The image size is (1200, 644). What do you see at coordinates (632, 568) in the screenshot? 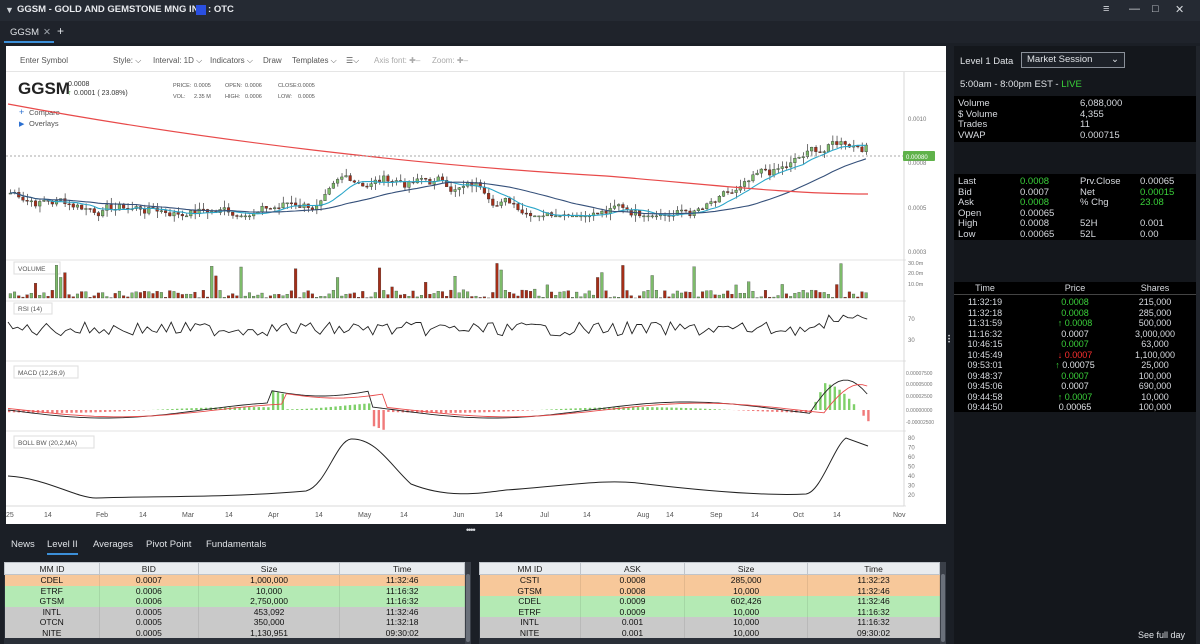
I see `ask-col-header: ASK` at bounding box center [632, 568].